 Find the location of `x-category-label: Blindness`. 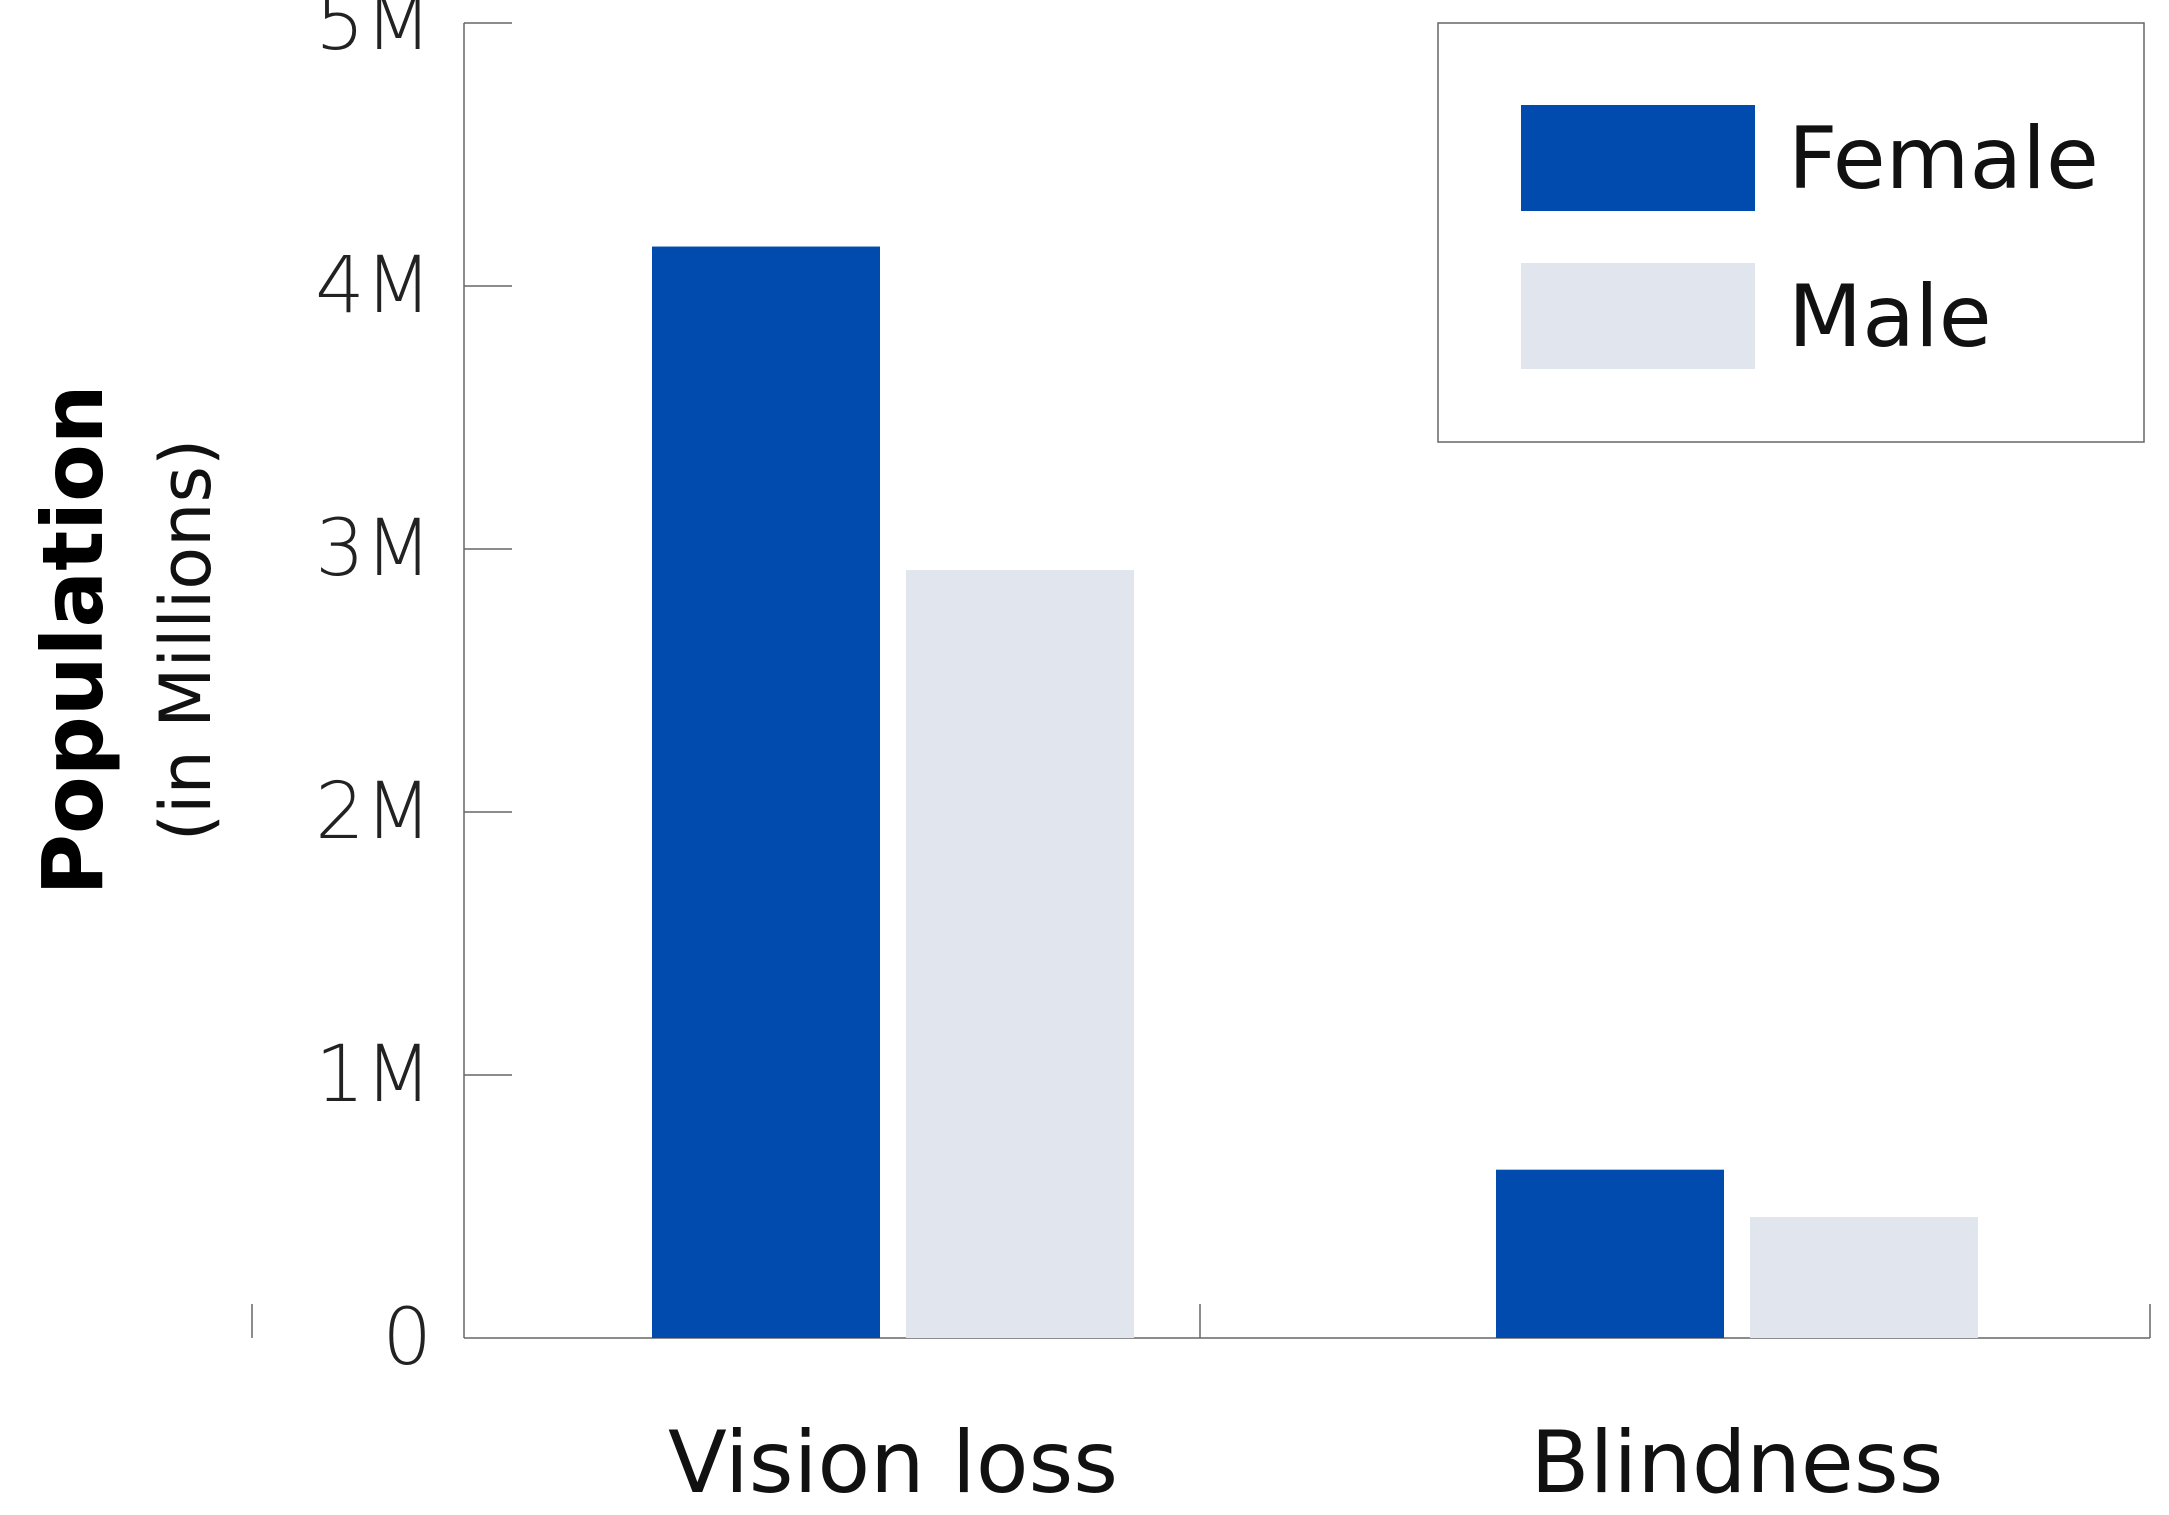

x-category-label: Blindness is located at coordinates (1737, 1463).